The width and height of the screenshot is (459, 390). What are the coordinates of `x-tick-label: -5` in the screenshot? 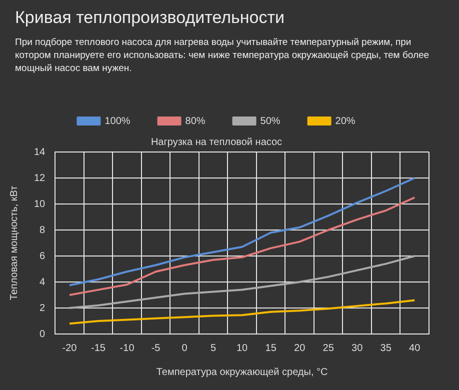 It's located at (156, 348).